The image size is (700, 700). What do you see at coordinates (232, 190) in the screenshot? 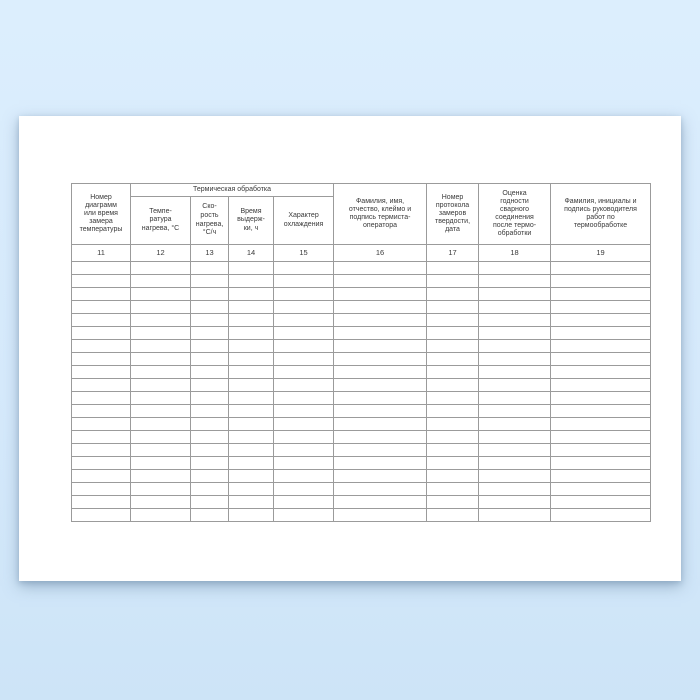
I see `header-group-thermal-treatment: Термическая обработка` at bounding box center [232, 190].